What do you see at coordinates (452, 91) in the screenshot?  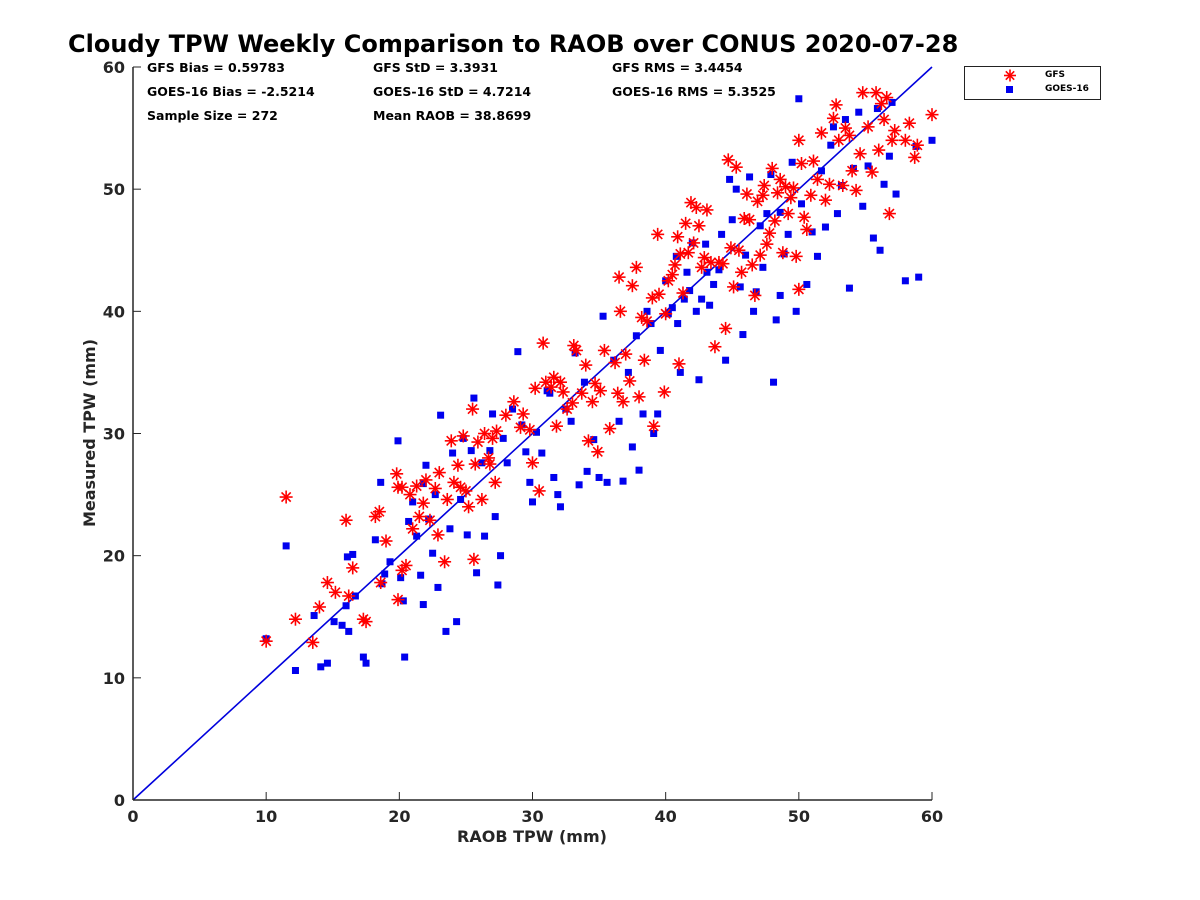 I see `goes-std-stat: GOES-16 StD = 4.7214` at bounding box center [452, 91].